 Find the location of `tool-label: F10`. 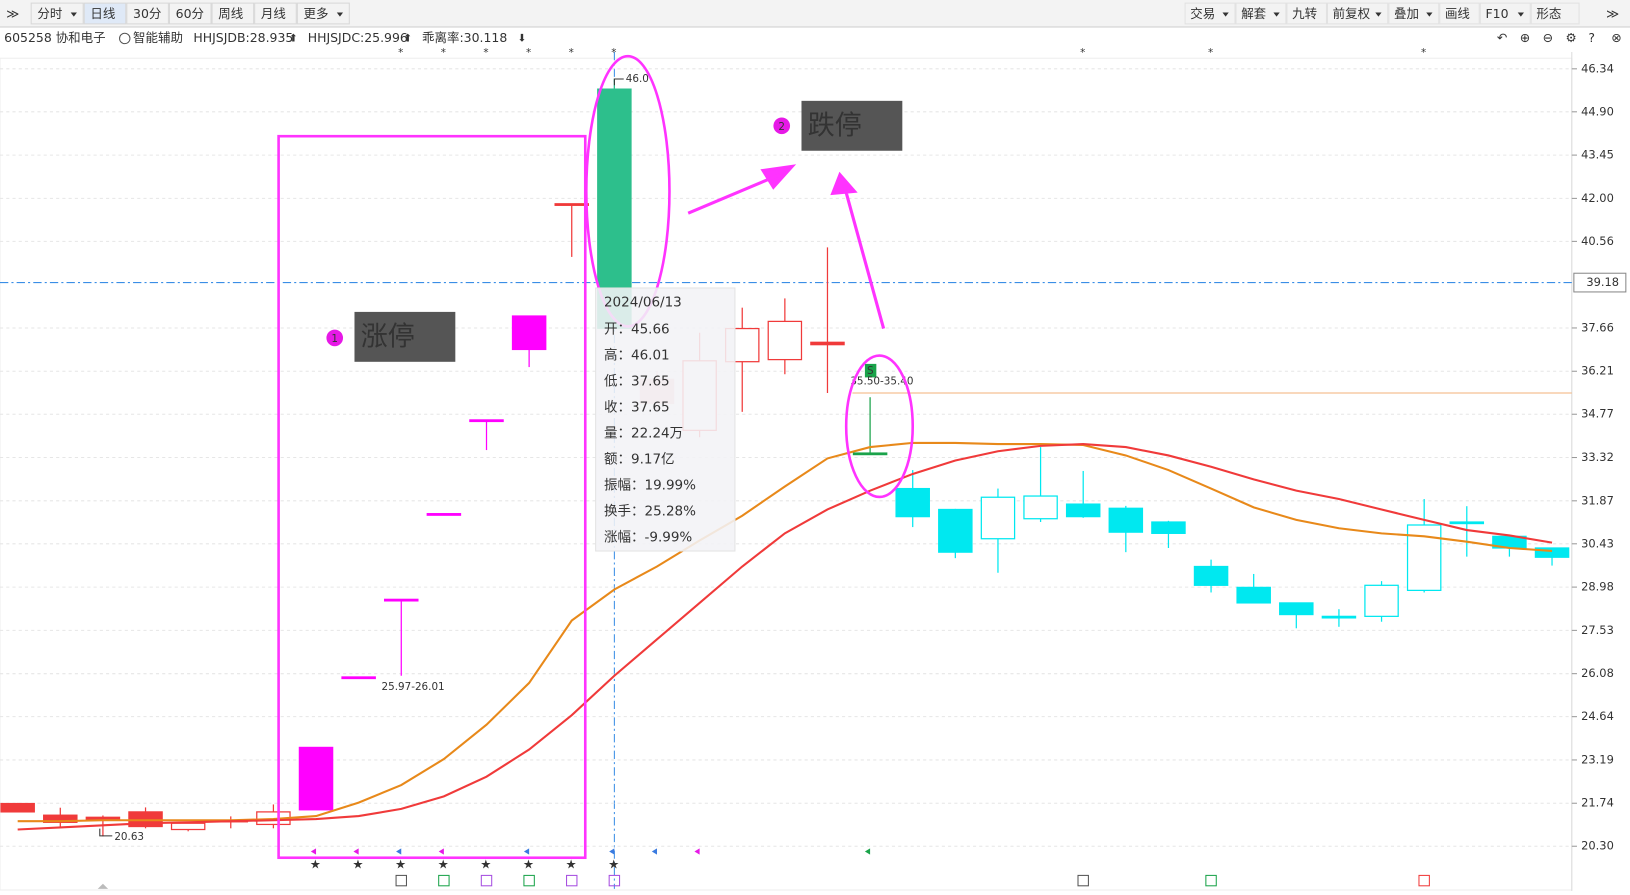

tool-label: F10 is located at coordinates (1497, 13).